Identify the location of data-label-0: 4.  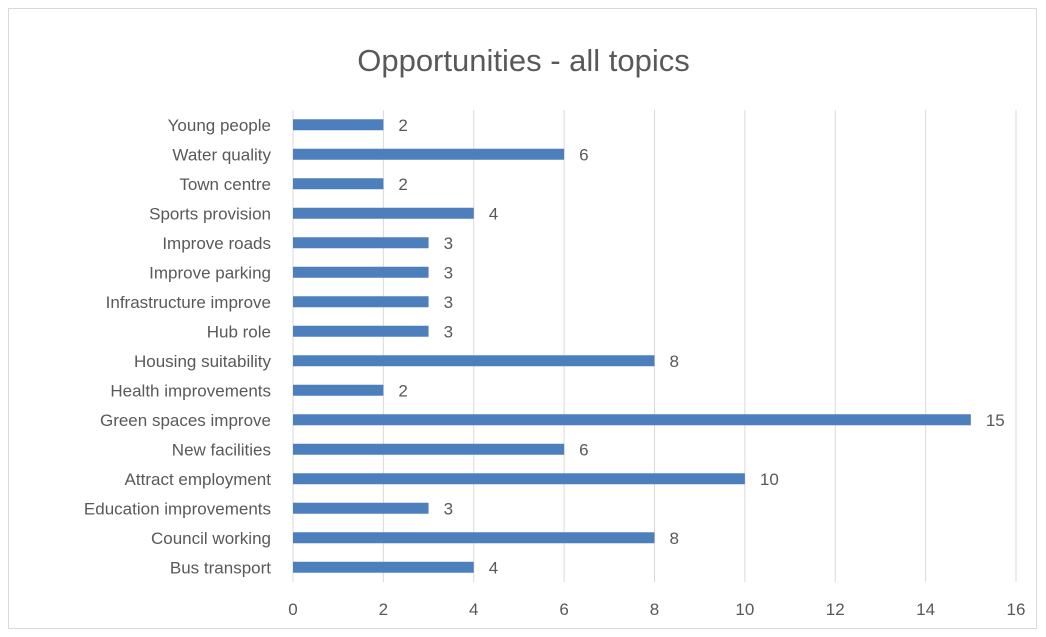
(493, 567).